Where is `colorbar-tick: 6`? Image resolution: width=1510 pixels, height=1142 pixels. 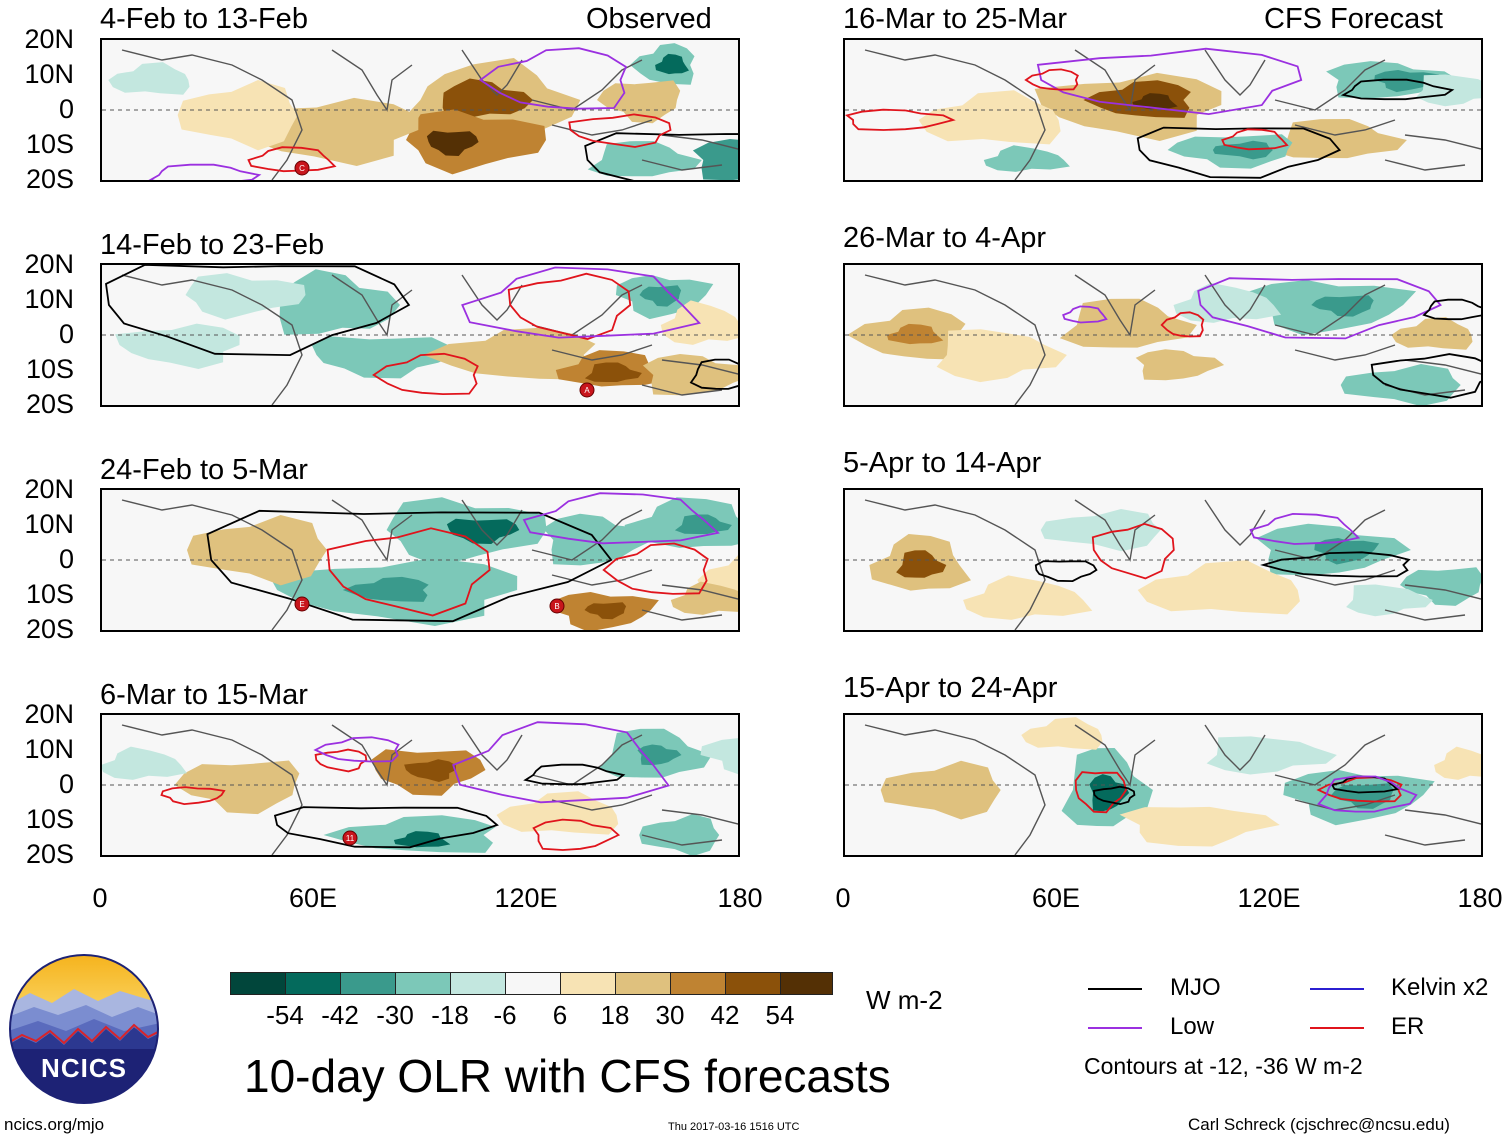 colorbar-tick: 6 is located at coordinates (560, 1015).